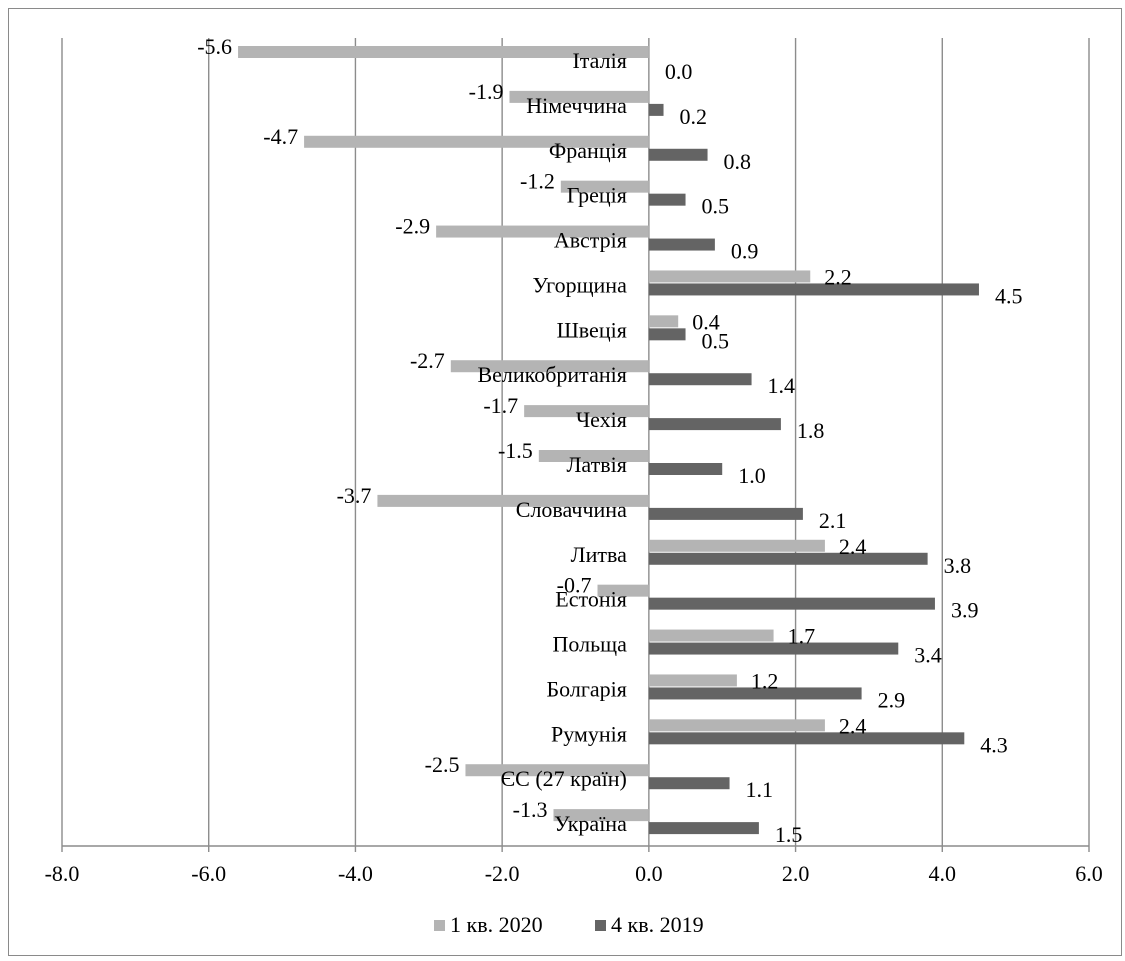  What do you see at coordinates (928, 655) in the screenshot?
I see `data-label-4kv-2019: 3.4` at bounding box center [928, 655].